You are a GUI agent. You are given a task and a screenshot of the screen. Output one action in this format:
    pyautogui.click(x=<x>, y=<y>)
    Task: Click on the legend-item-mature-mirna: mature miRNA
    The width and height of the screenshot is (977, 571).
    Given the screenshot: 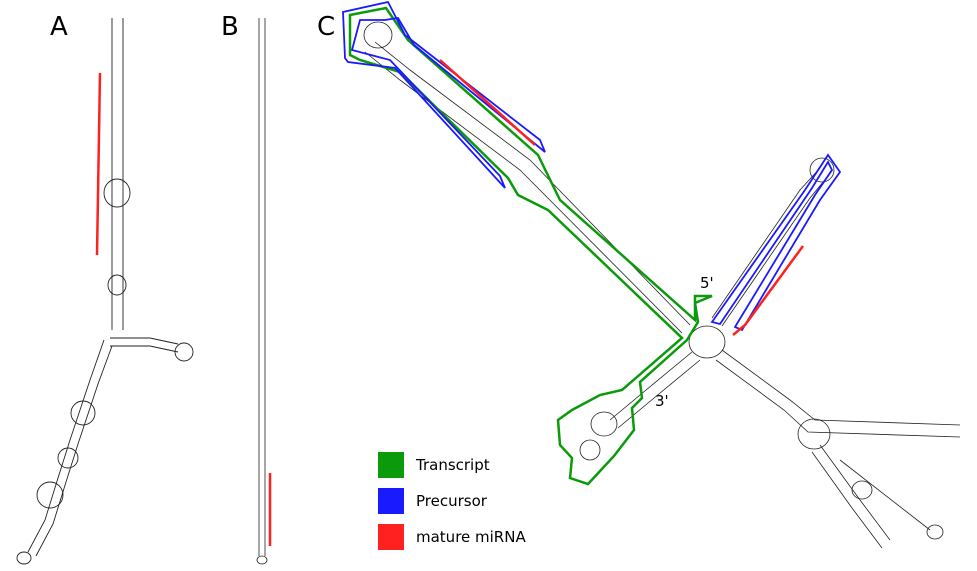 What is the action you would take?
    pyautogui.click(x=478, y=537)
    